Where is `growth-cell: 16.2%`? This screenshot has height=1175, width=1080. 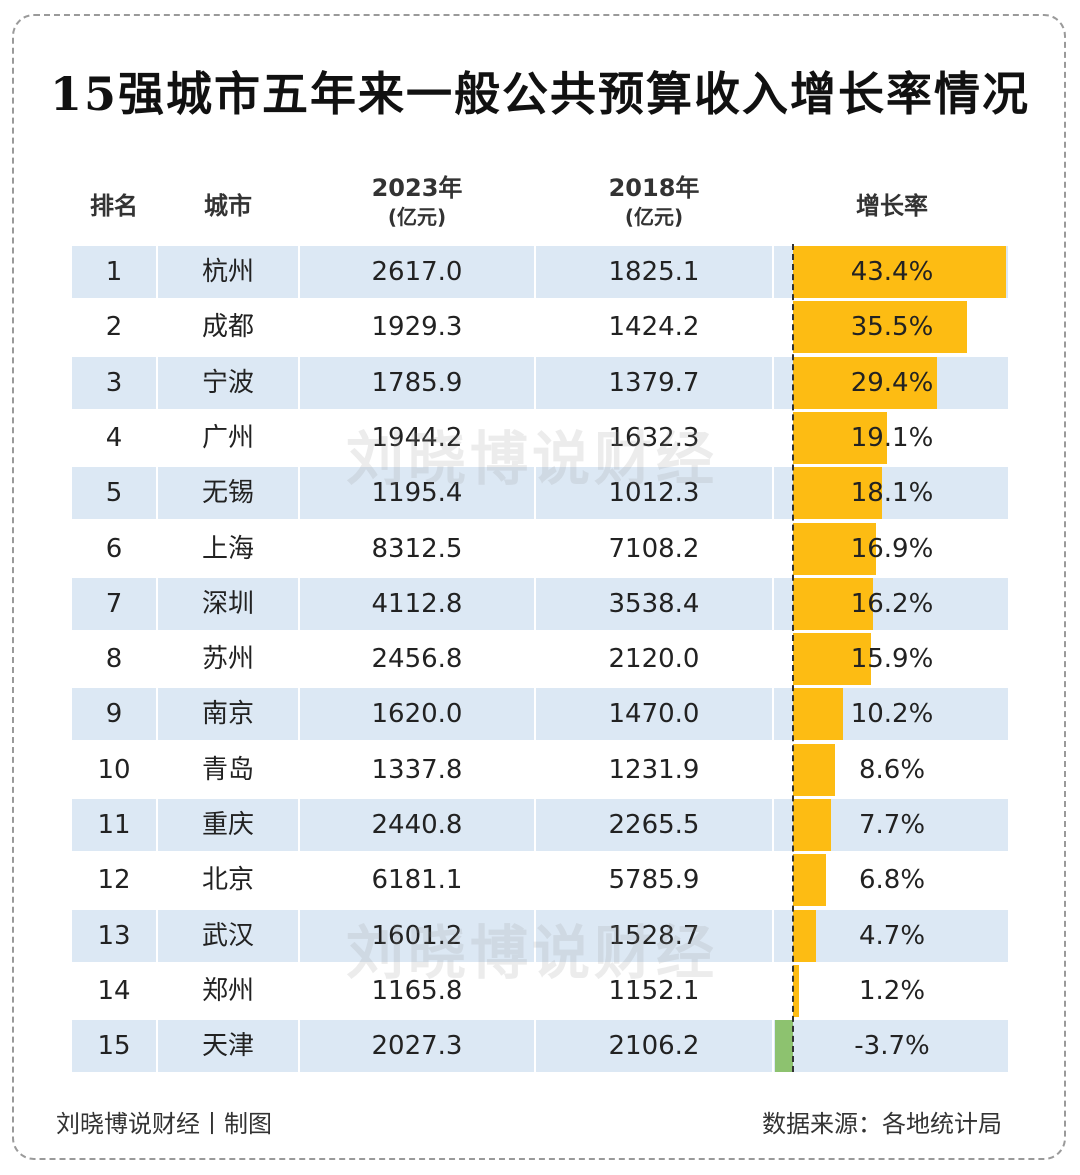
growth-cell: 16.2% is located at coordinates (891, 604).